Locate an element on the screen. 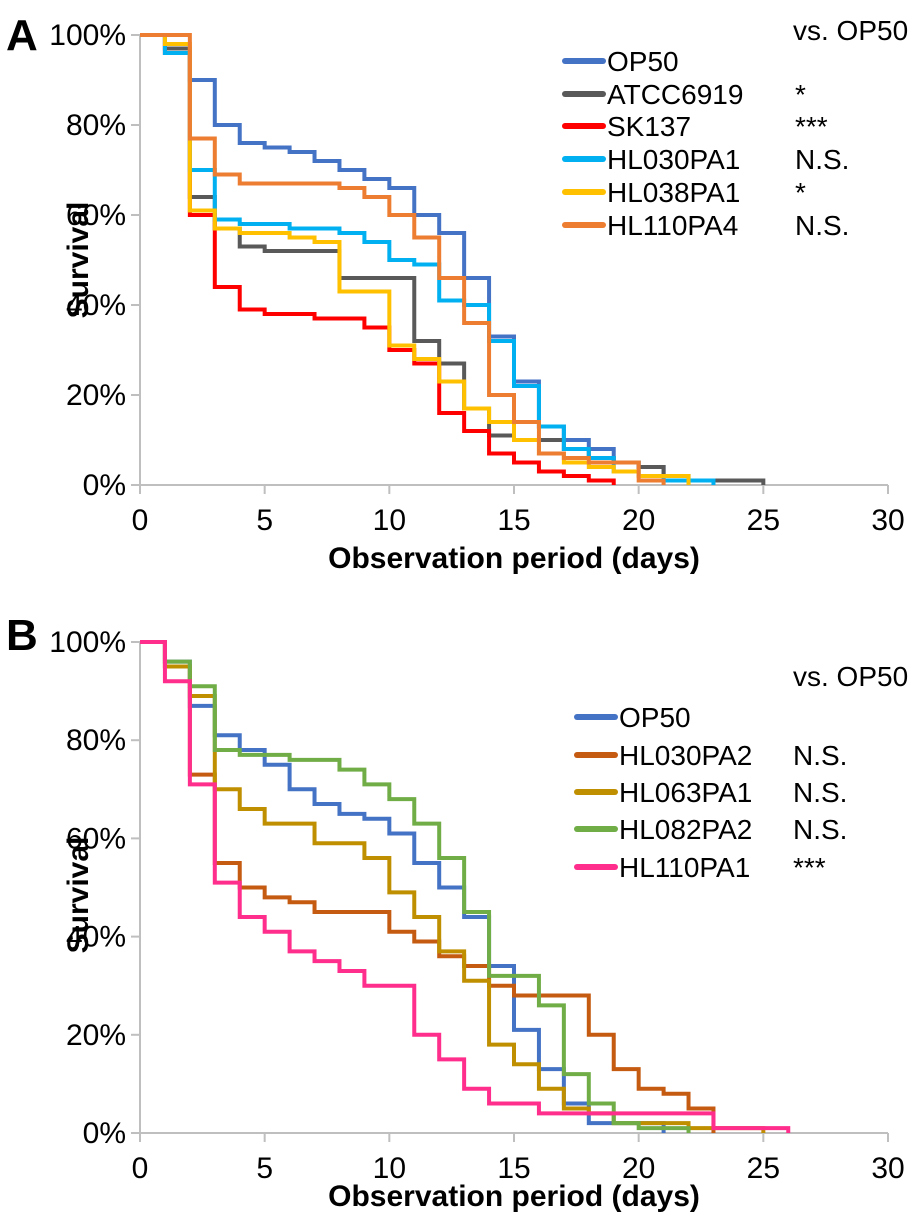 The width and height of the screenshot is (912, 1218). x-axis-title-a: Observation period (days) is located at coordinates (514, 558).